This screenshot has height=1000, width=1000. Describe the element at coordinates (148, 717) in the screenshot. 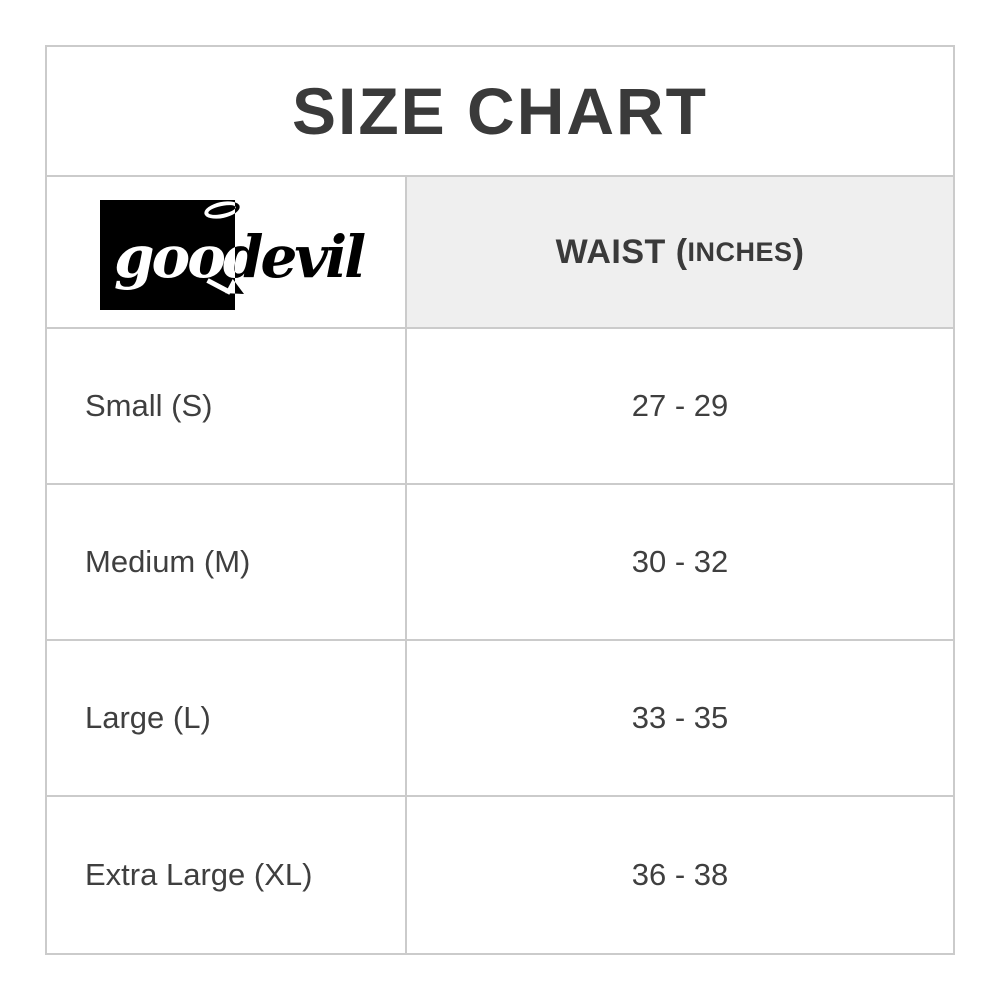

I see `size-label: Large (L)` at that location.